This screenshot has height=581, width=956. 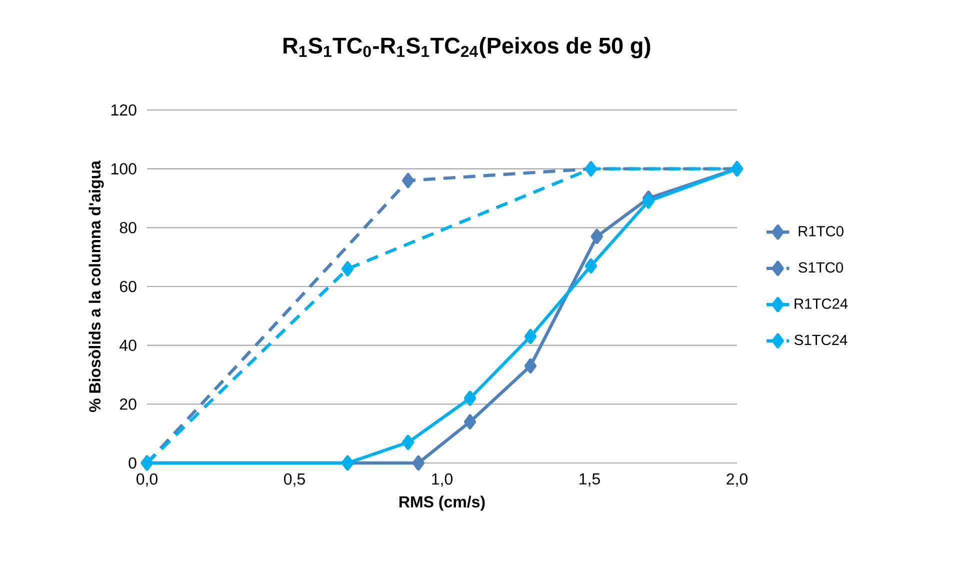 I want to click on legend-label: S1TC0, so click(x=821, y=267).